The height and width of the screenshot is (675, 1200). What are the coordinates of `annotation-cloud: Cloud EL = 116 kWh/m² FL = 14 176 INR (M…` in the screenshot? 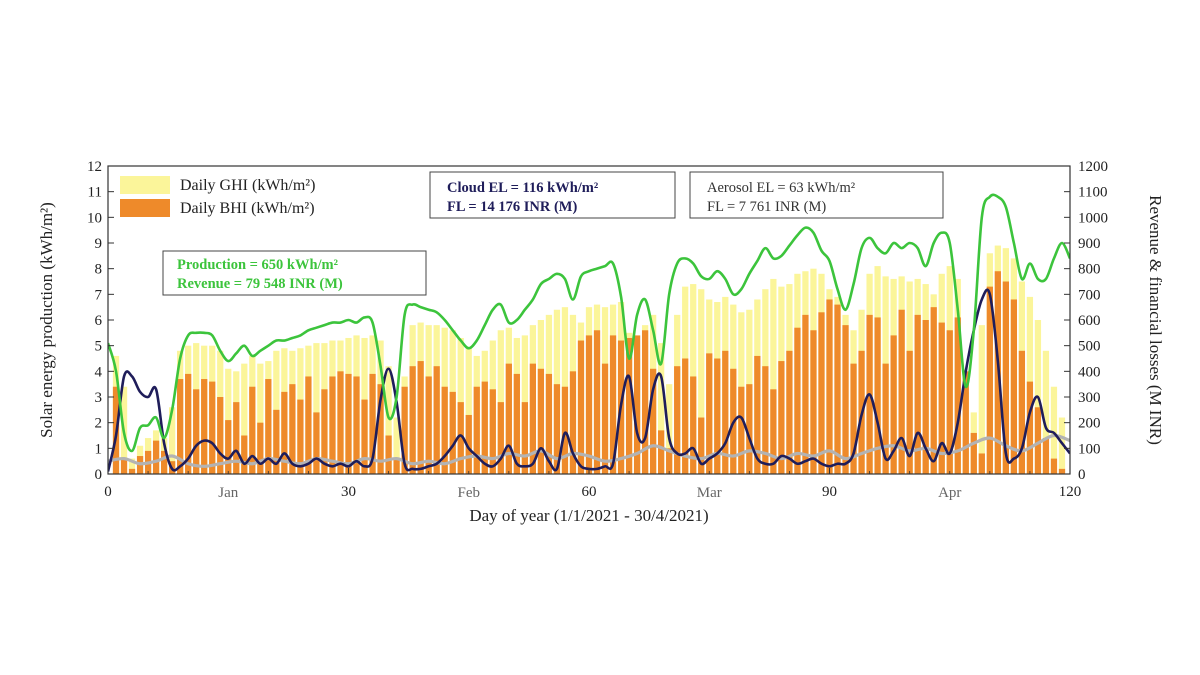 It's located at (552, 195).